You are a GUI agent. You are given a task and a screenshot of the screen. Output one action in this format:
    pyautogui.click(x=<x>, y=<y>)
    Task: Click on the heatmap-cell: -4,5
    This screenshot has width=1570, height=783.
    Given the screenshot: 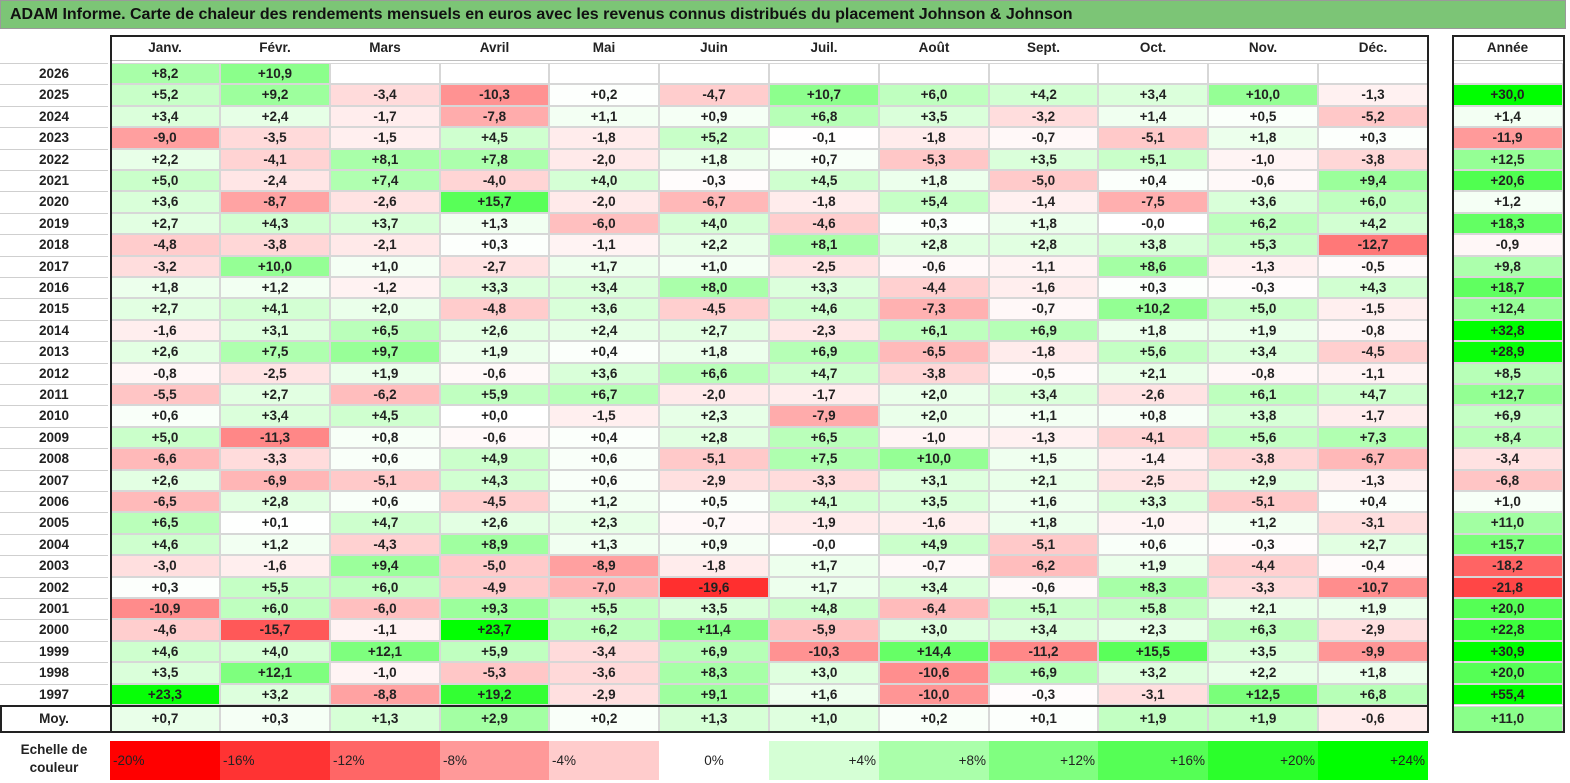 What is the action you would take?
    pyautogui.click(x=1373, y=352)
    